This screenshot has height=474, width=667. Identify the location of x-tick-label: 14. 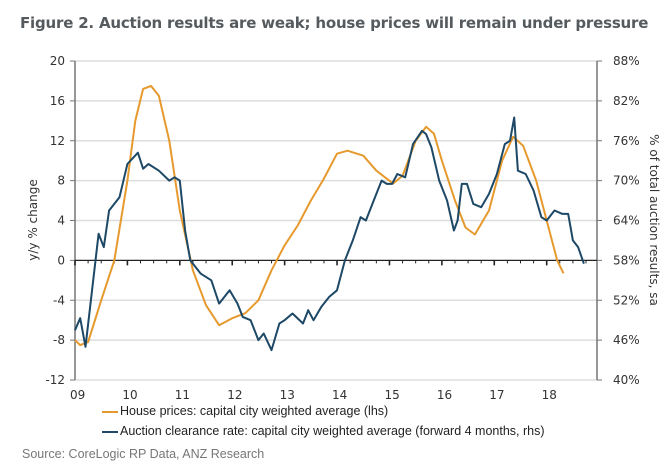
(339, 395).